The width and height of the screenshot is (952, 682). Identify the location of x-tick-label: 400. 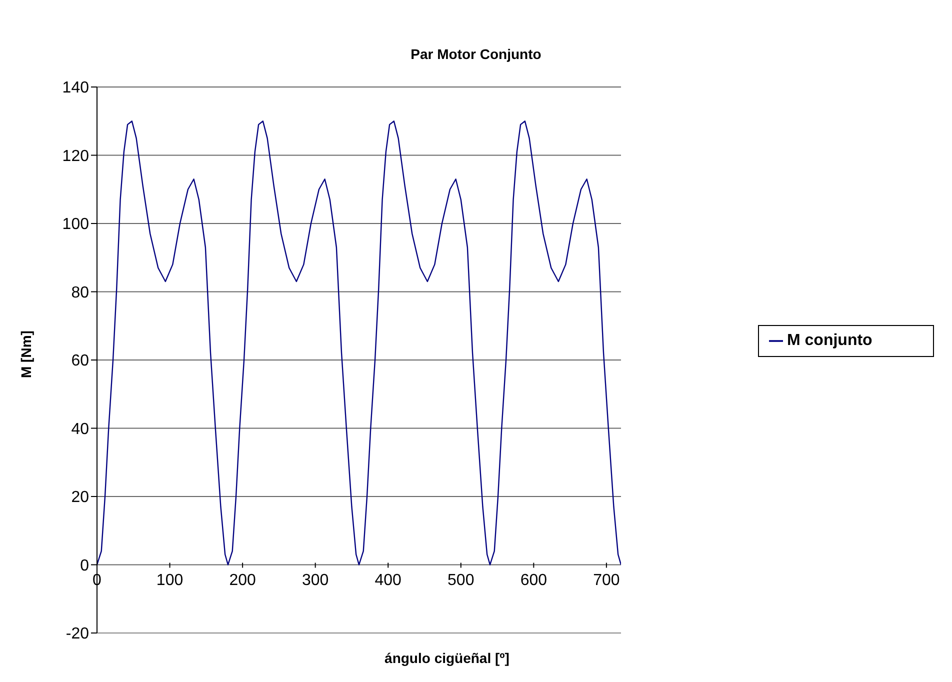
(388, 580).